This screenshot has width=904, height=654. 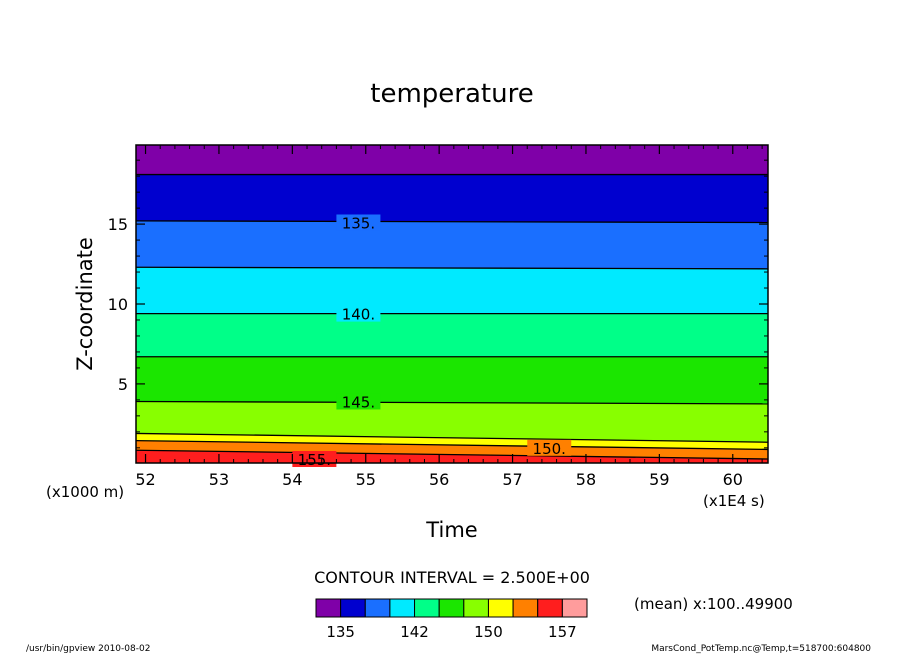 I want to click on x-tick-label: 56, so click(x=439, y=479).